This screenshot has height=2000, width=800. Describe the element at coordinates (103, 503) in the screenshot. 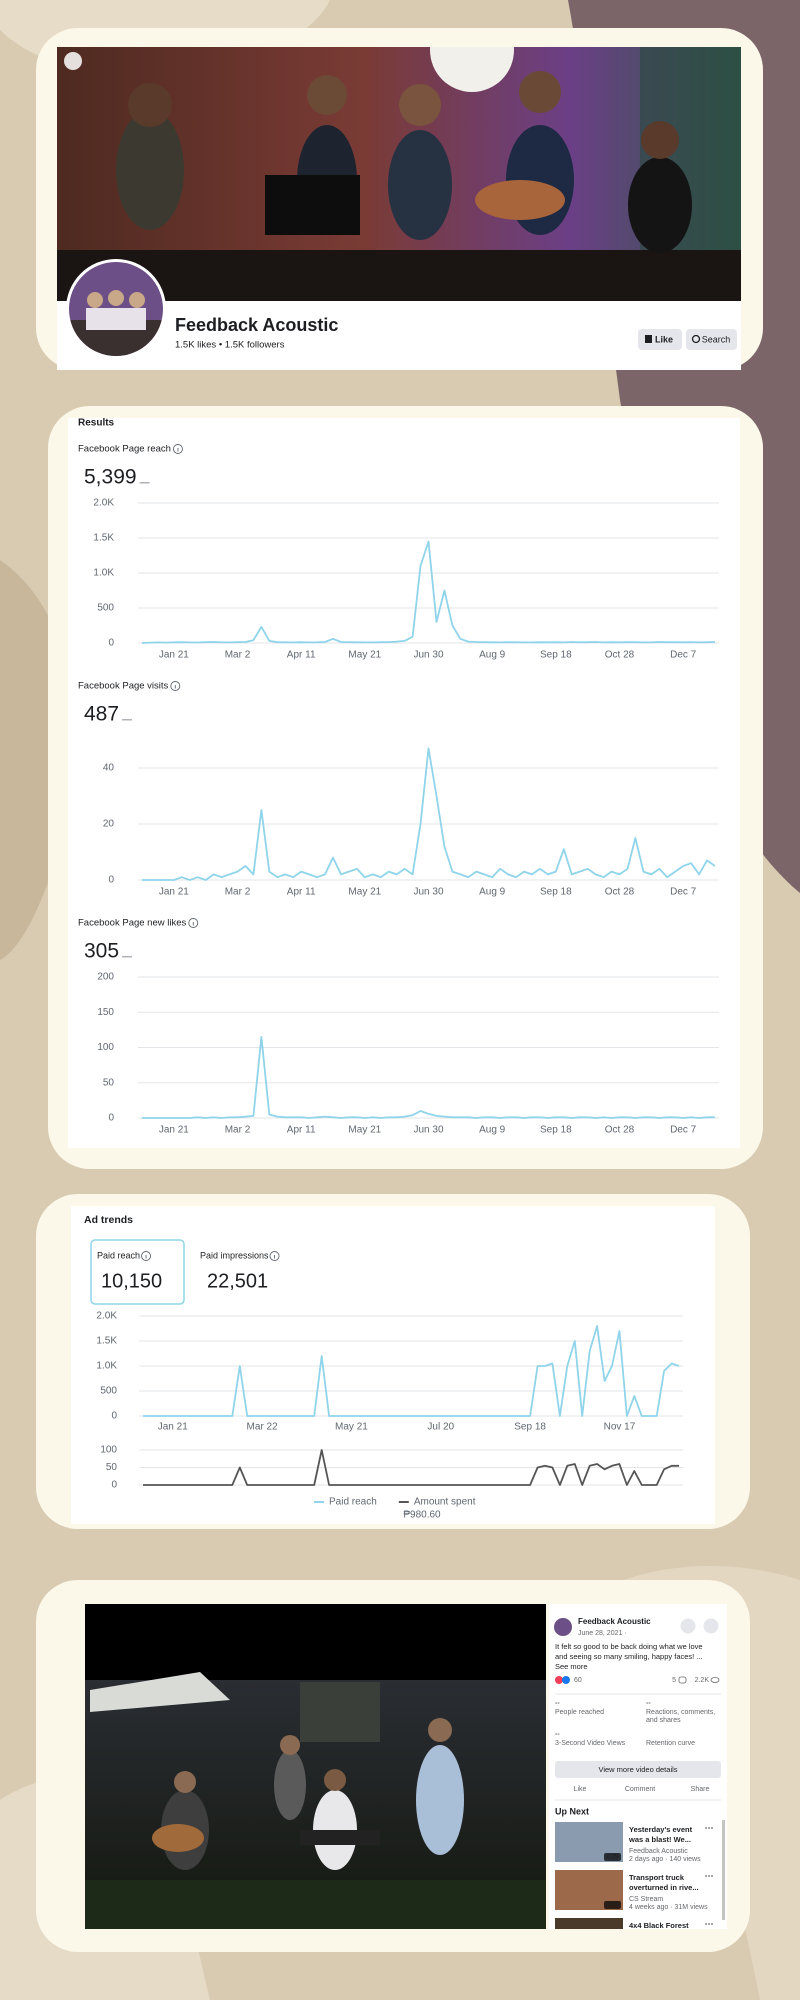

I see `y-tick-label: 2.0K` at that location.